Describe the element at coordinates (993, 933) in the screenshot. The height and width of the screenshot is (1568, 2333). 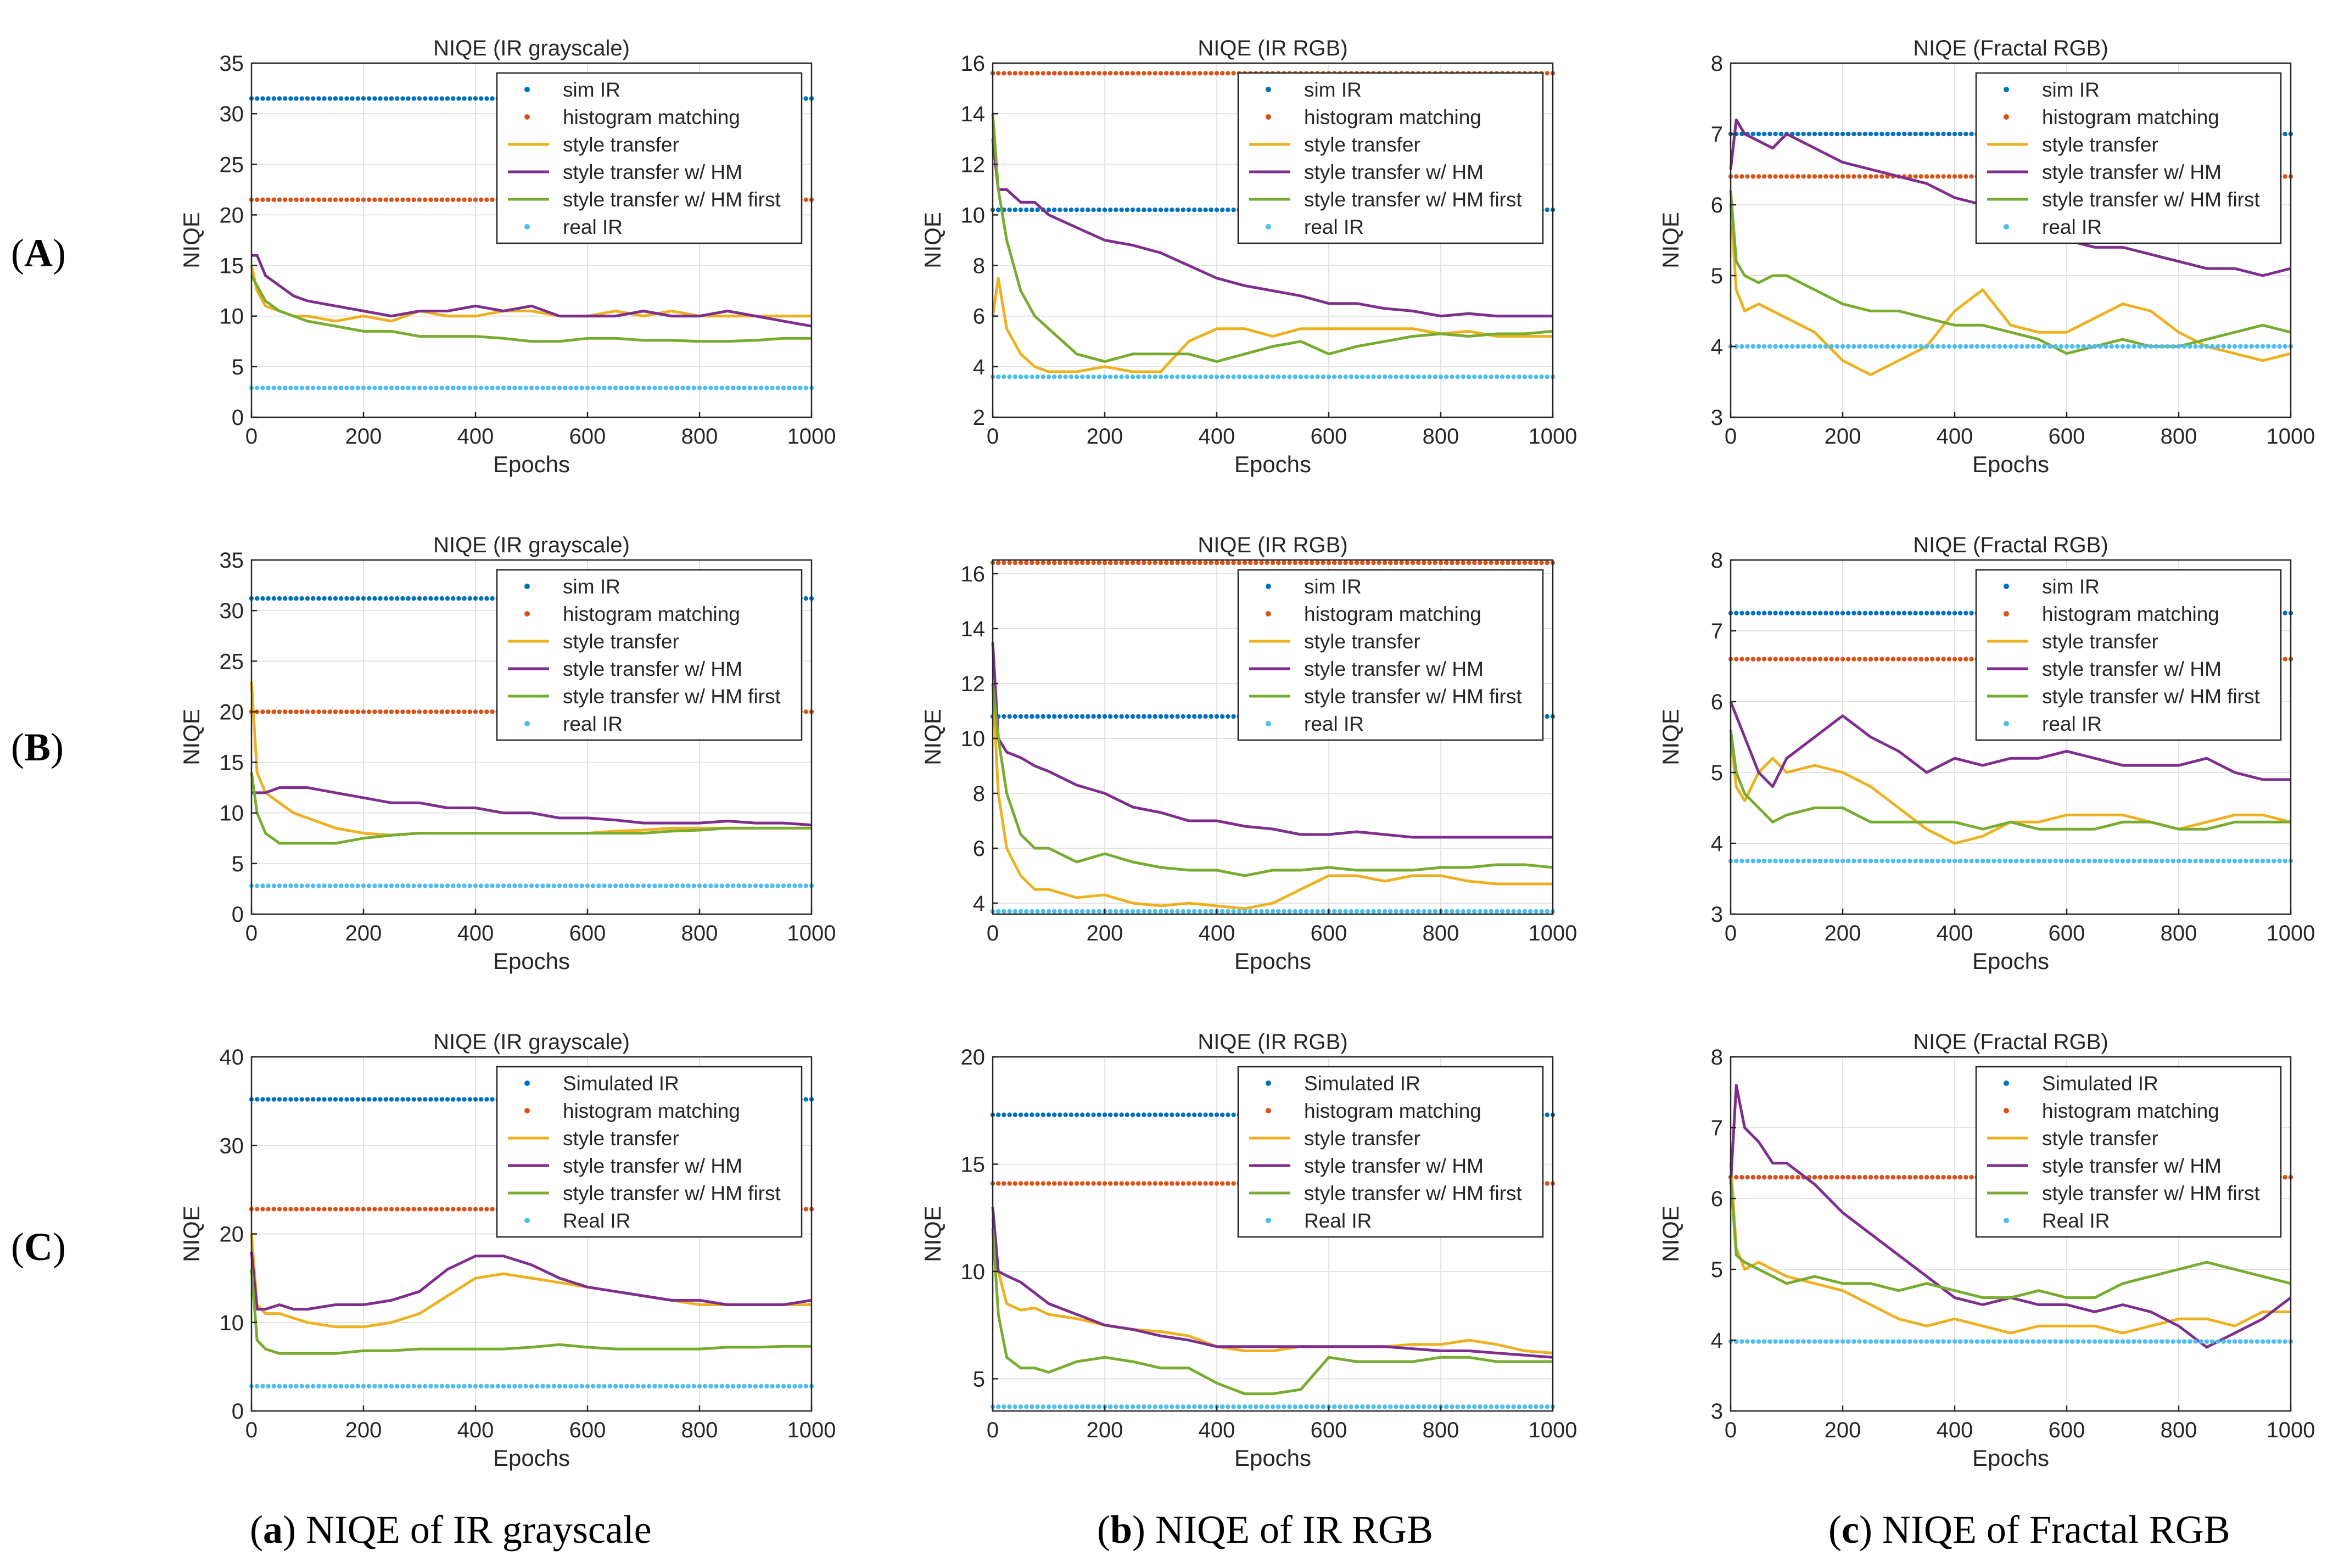
I see `x-tick-label: 0` at that location.